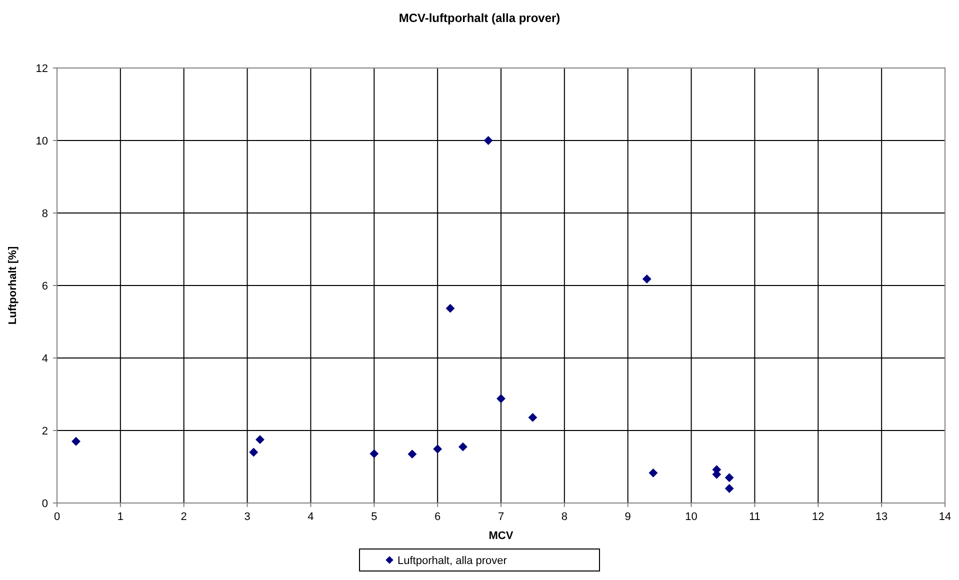 The width and height of the screenshot is (959, 580). What do you see at coordinates (437, 517) in the screenshot?
I see `x-tick-label: 6` at bounding box center [437, 517].